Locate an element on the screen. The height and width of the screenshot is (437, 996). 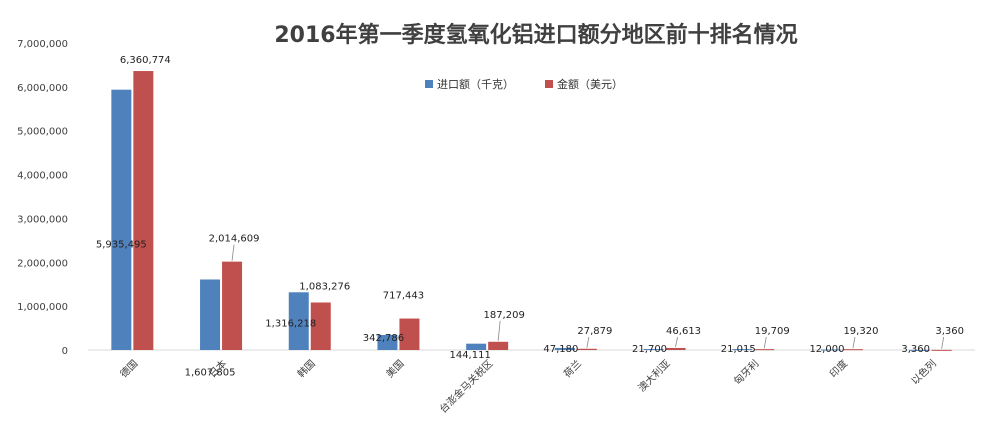
data-label: 342,786 is located at coordinates (383, 338).